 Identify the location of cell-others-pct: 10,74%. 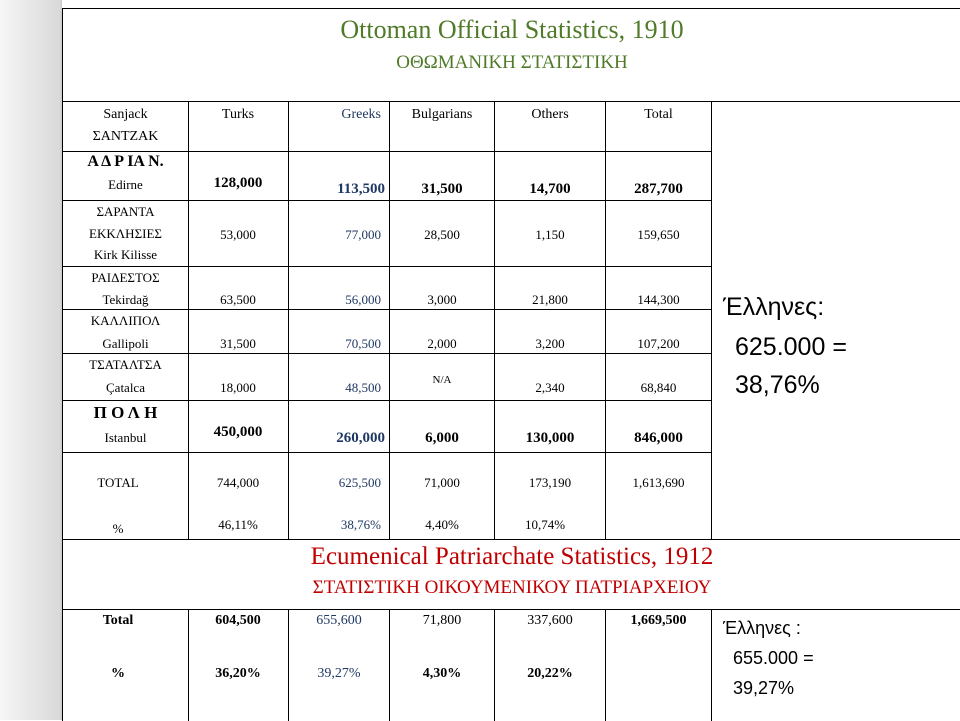
(545, 524).